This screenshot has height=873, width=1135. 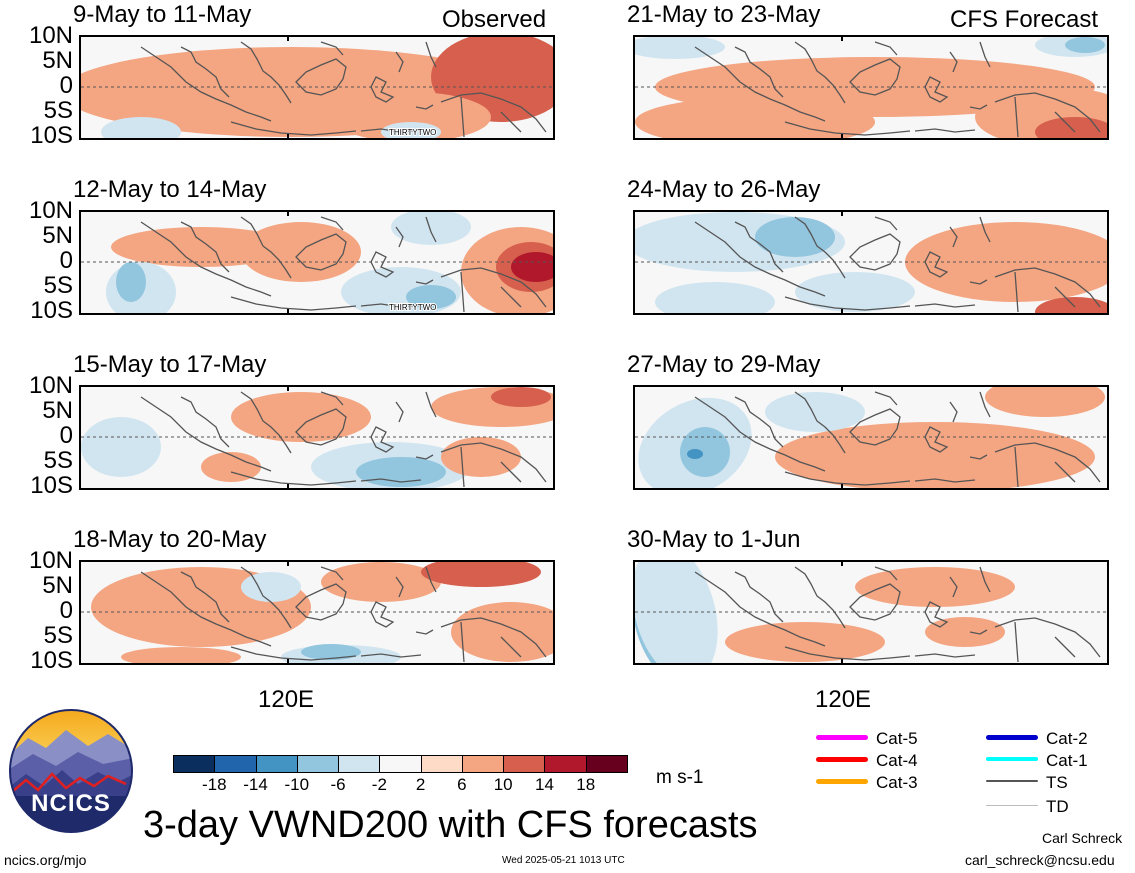 What do you see at coordinates (420, 784) in the screenshot?
I see `colorbar-tick-label: 2` at bounding box center [420, 784].